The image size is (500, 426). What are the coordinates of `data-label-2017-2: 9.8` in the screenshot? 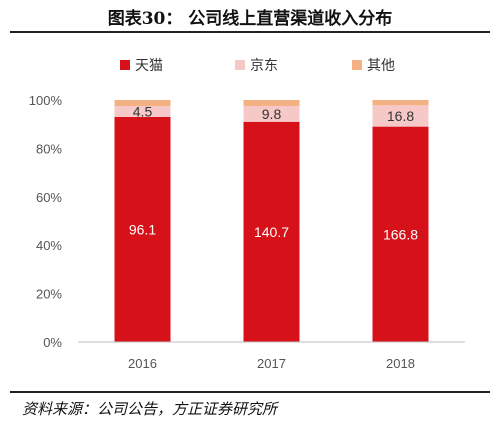 It's located at (272, 114).